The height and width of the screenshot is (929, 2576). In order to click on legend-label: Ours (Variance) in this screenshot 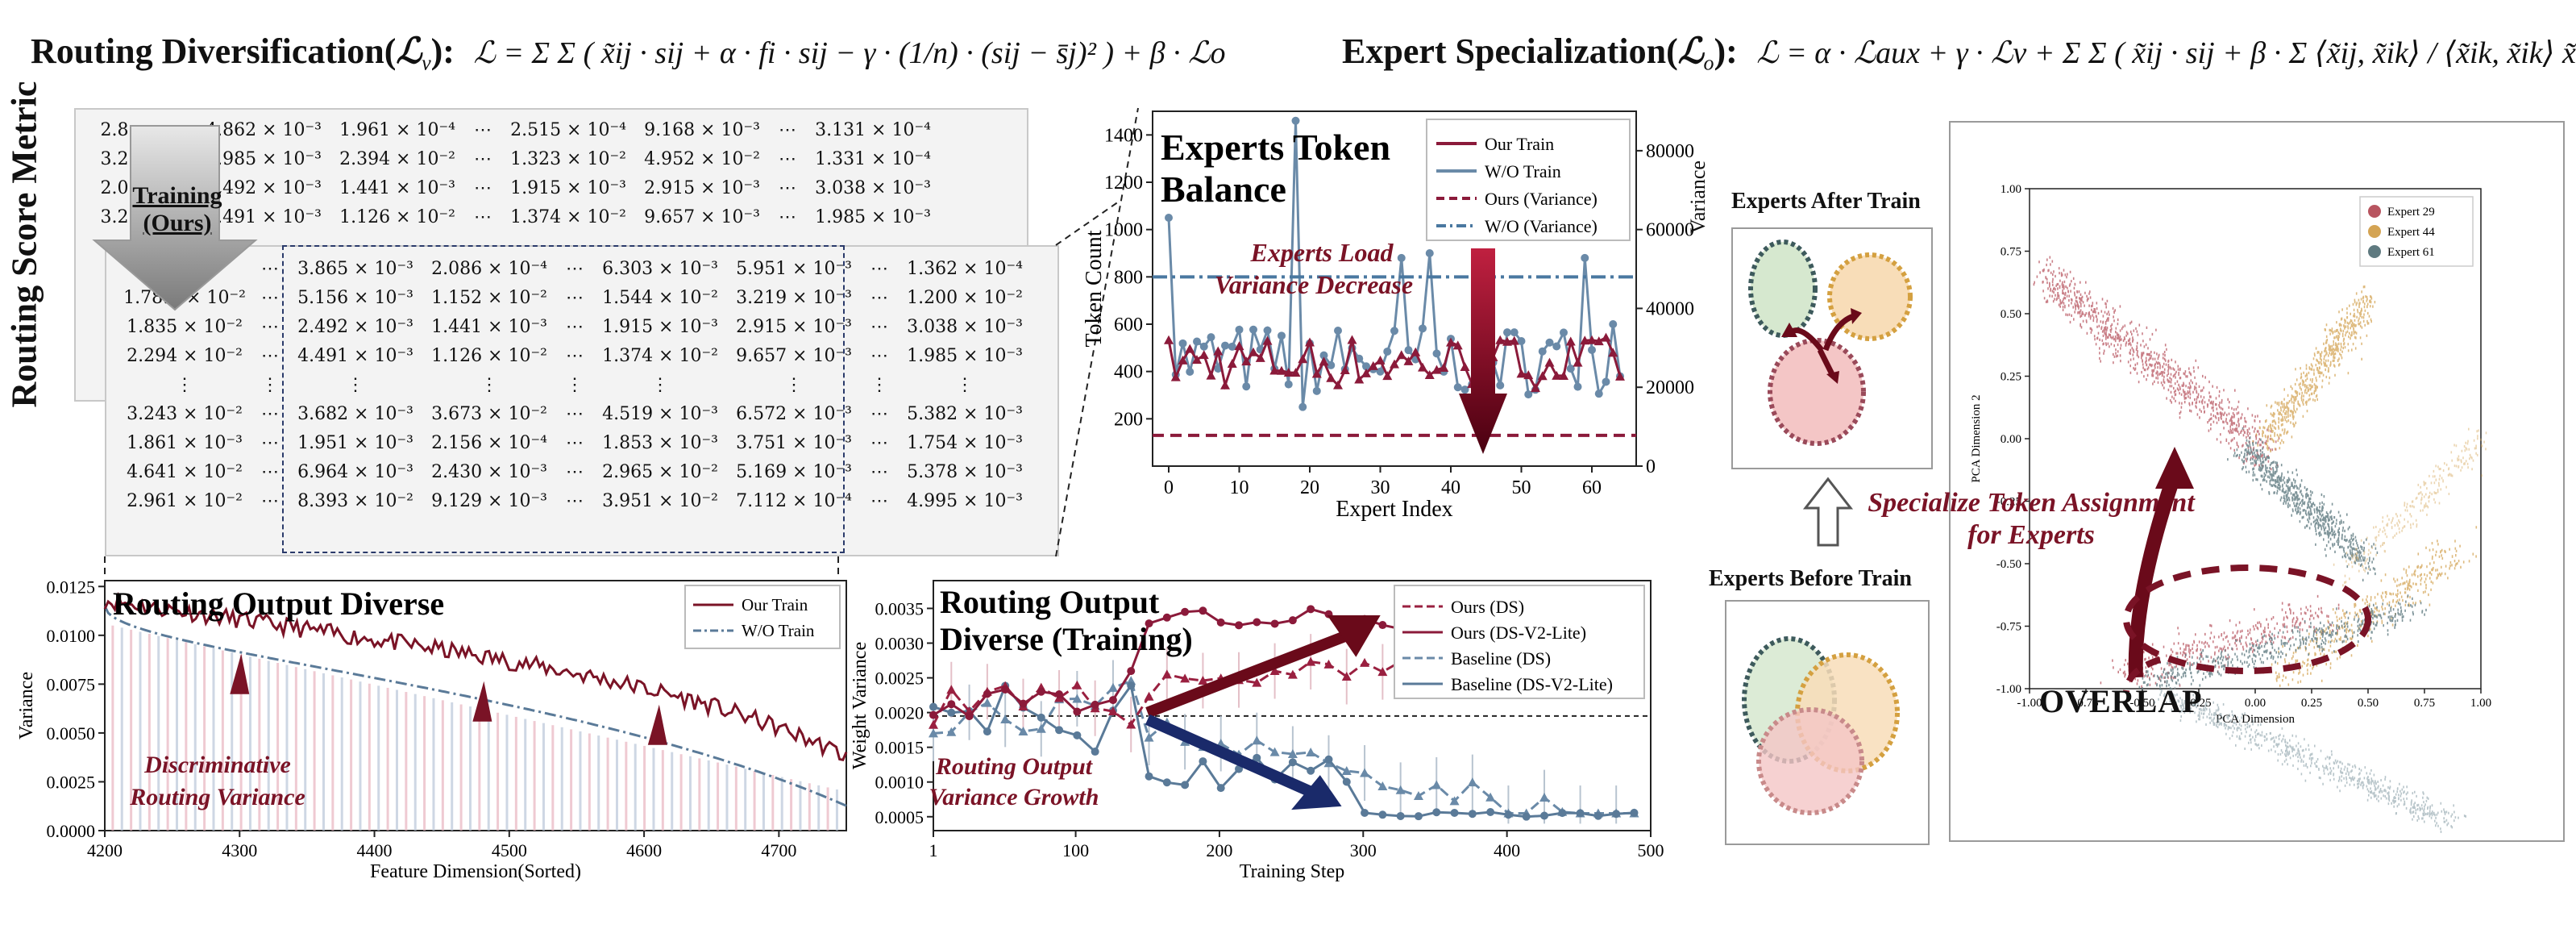, I will do `click(1541, 199)`.